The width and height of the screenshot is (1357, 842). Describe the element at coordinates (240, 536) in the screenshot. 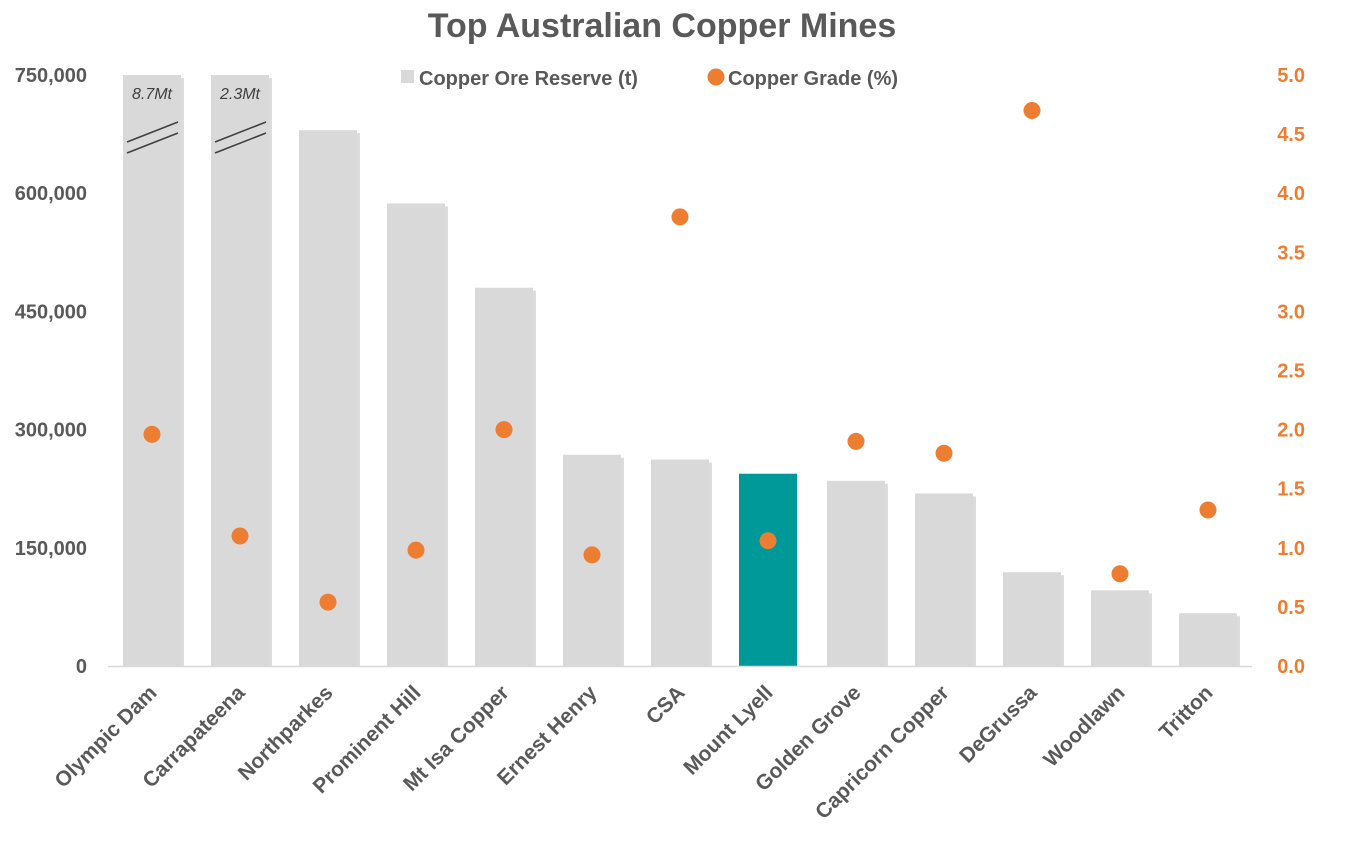

I see `grade-point-carrapateena` at that location.